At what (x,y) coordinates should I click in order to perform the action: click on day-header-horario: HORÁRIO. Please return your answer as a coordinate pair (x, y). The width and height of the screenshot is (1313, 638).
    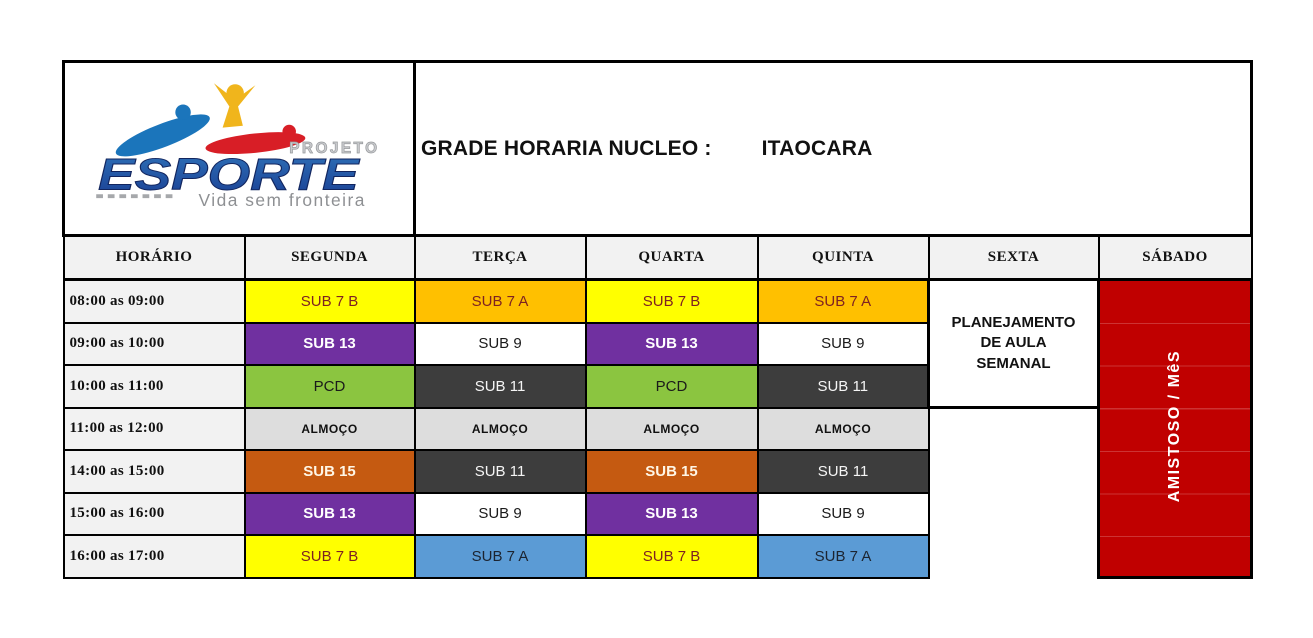
    Looking at the image, I should click on (154, 257).